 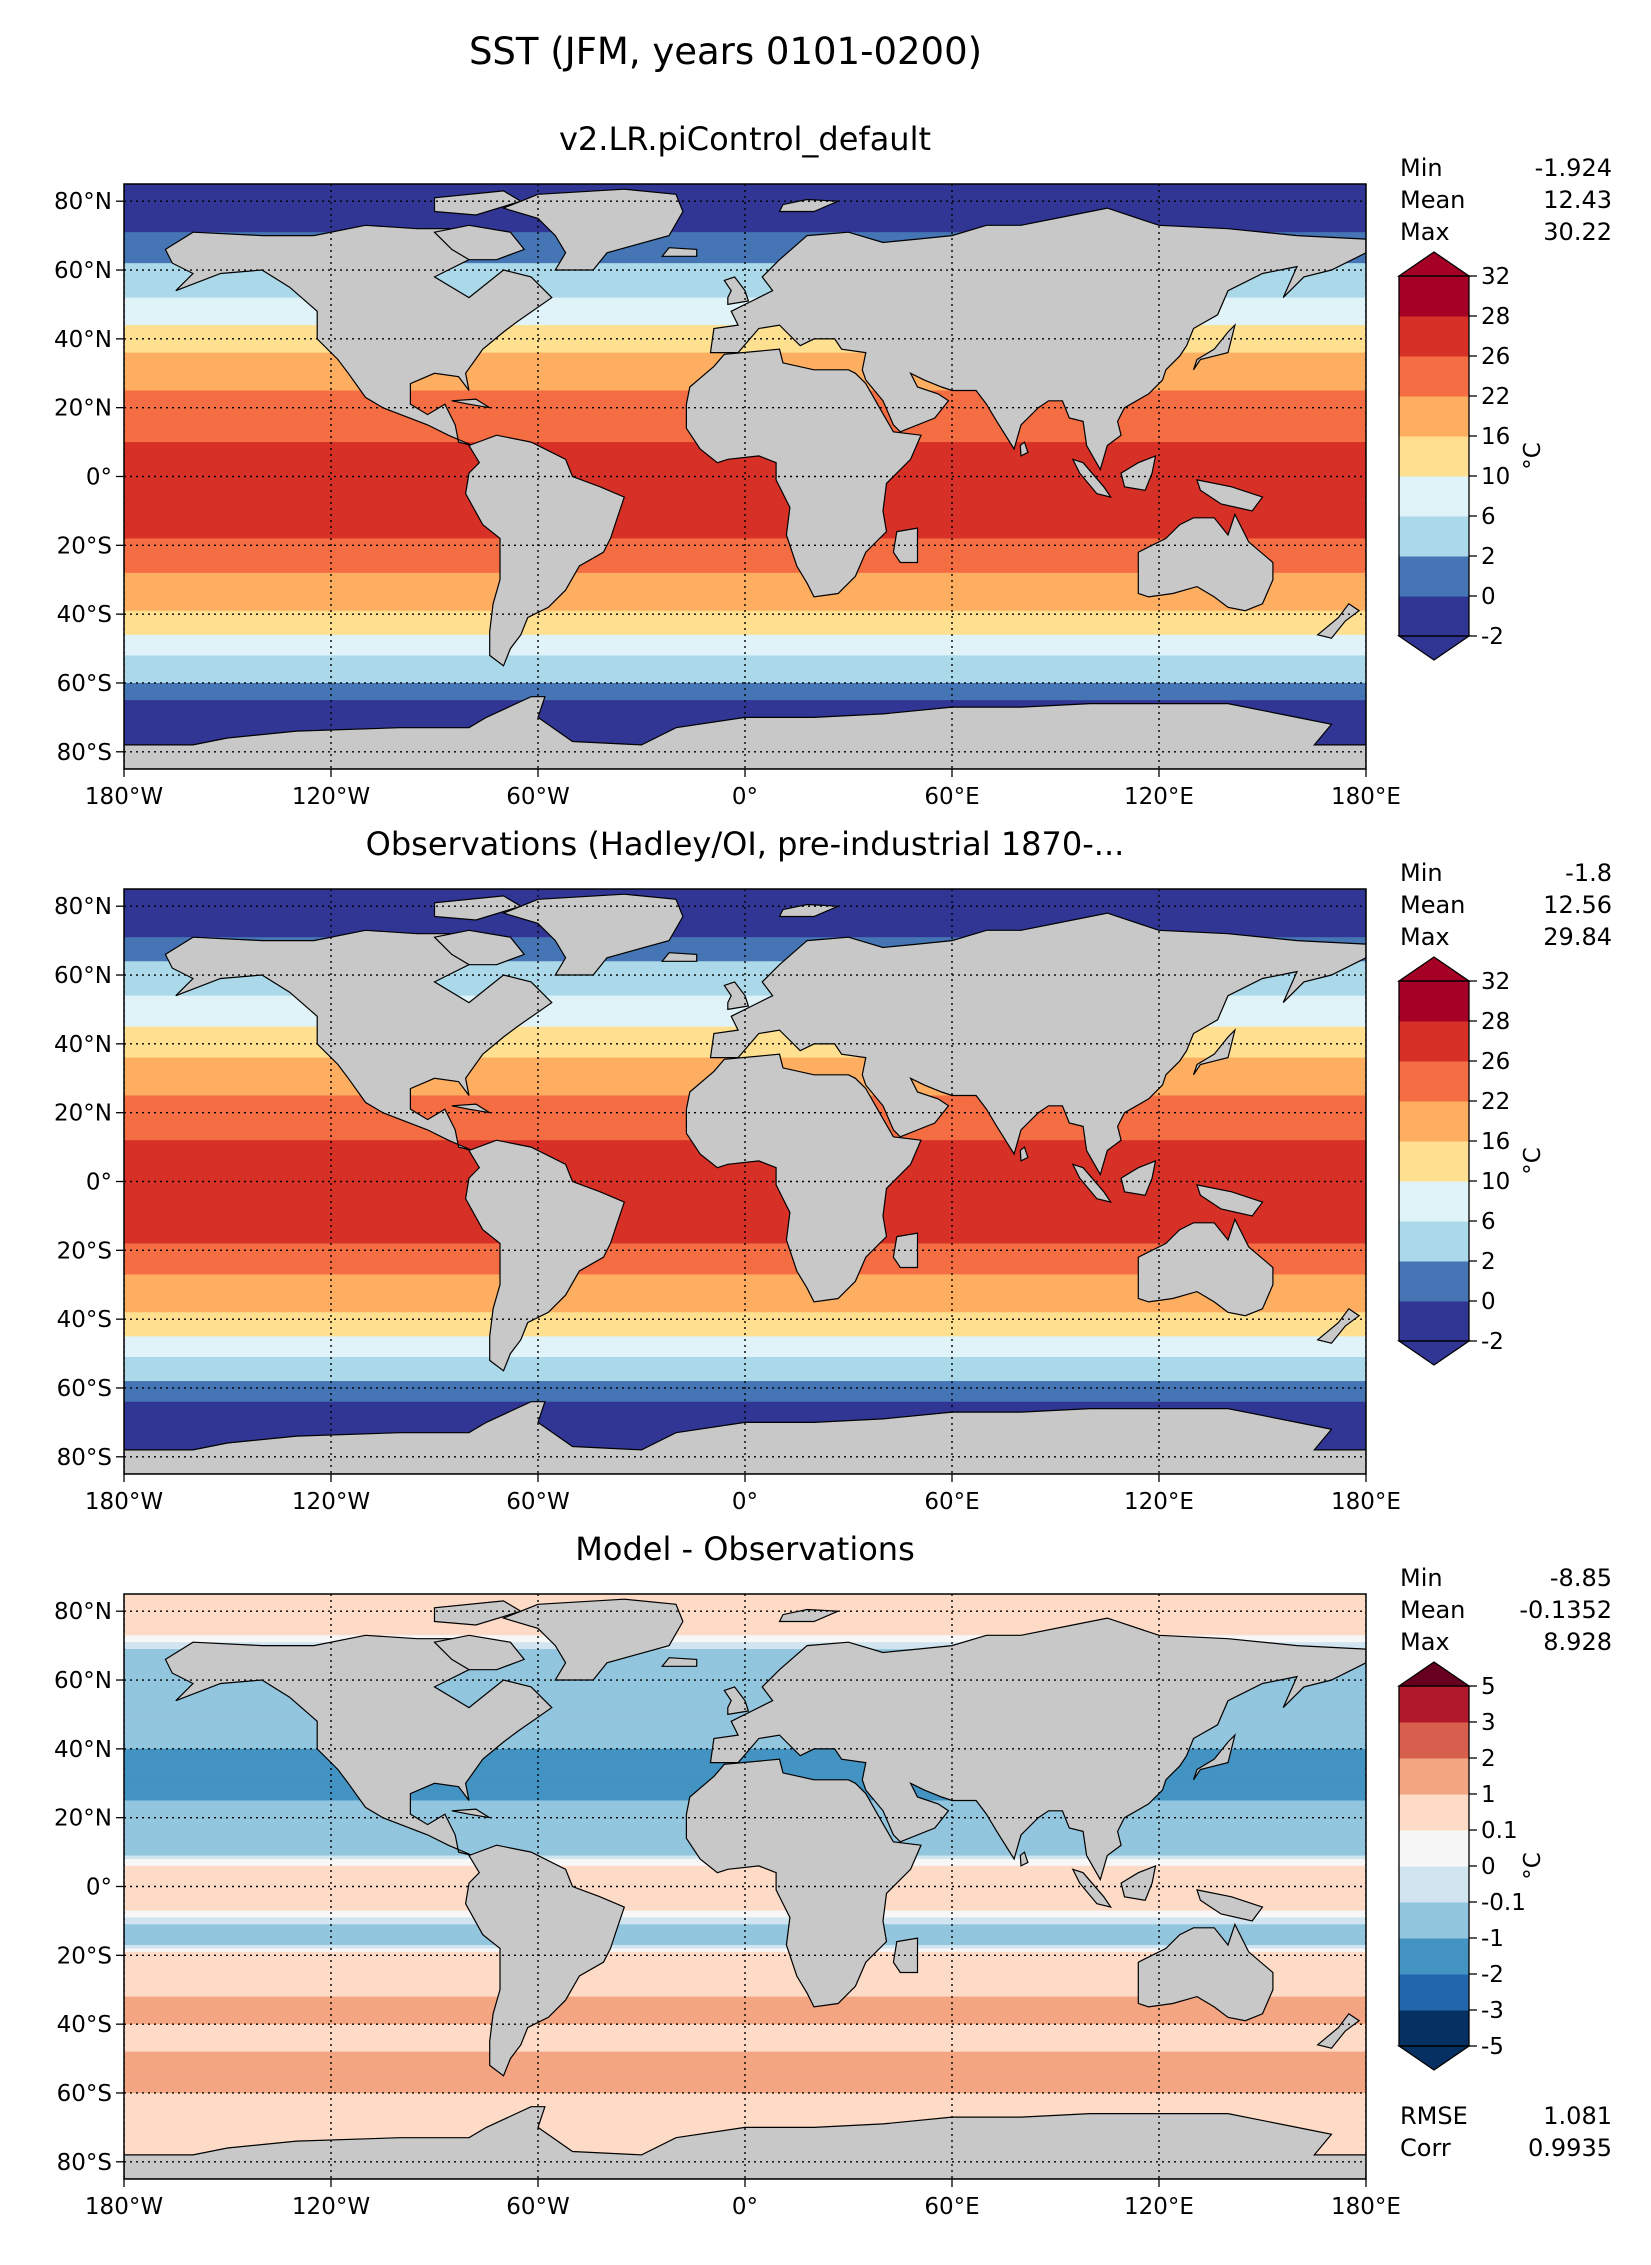 I want to click on land-south-america, so click(x=545, y=1255).